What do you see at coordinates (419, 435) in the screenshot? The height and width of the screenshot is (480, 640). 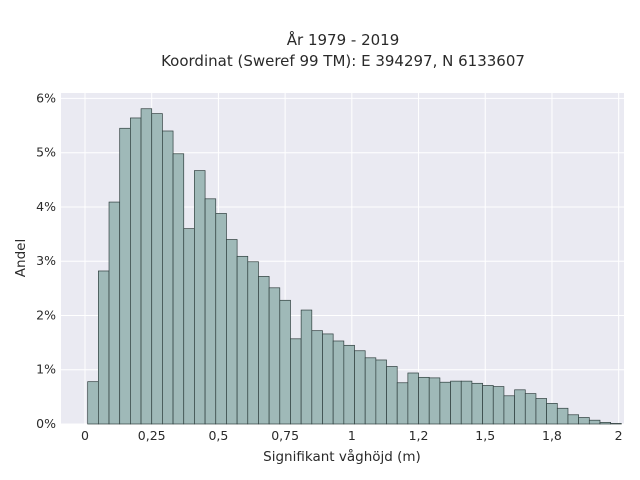 I see `x-tick-label: 1,2` at bounding box center [419, 435].